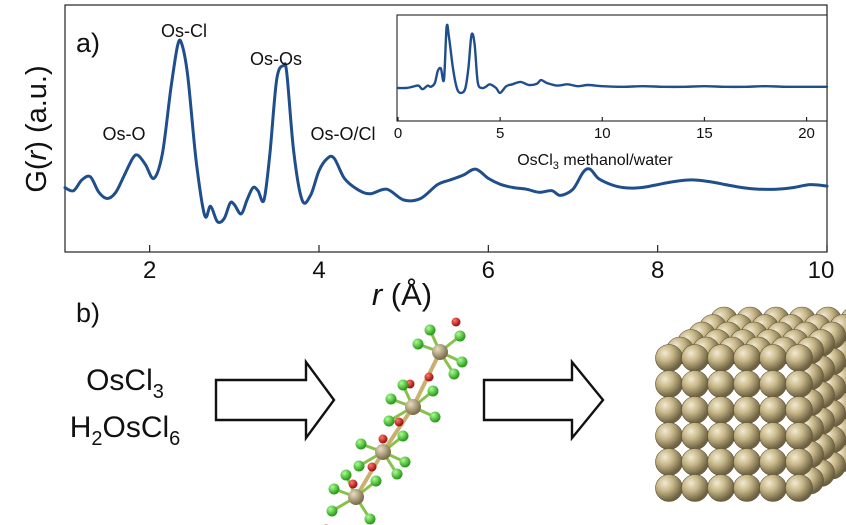 The width and height of the screenshot is (846, 525). Describe the element at coordinates (343, 134) in the screenshot. I see `peak-label-os-o-cl: Os-O/Cl` at that location.